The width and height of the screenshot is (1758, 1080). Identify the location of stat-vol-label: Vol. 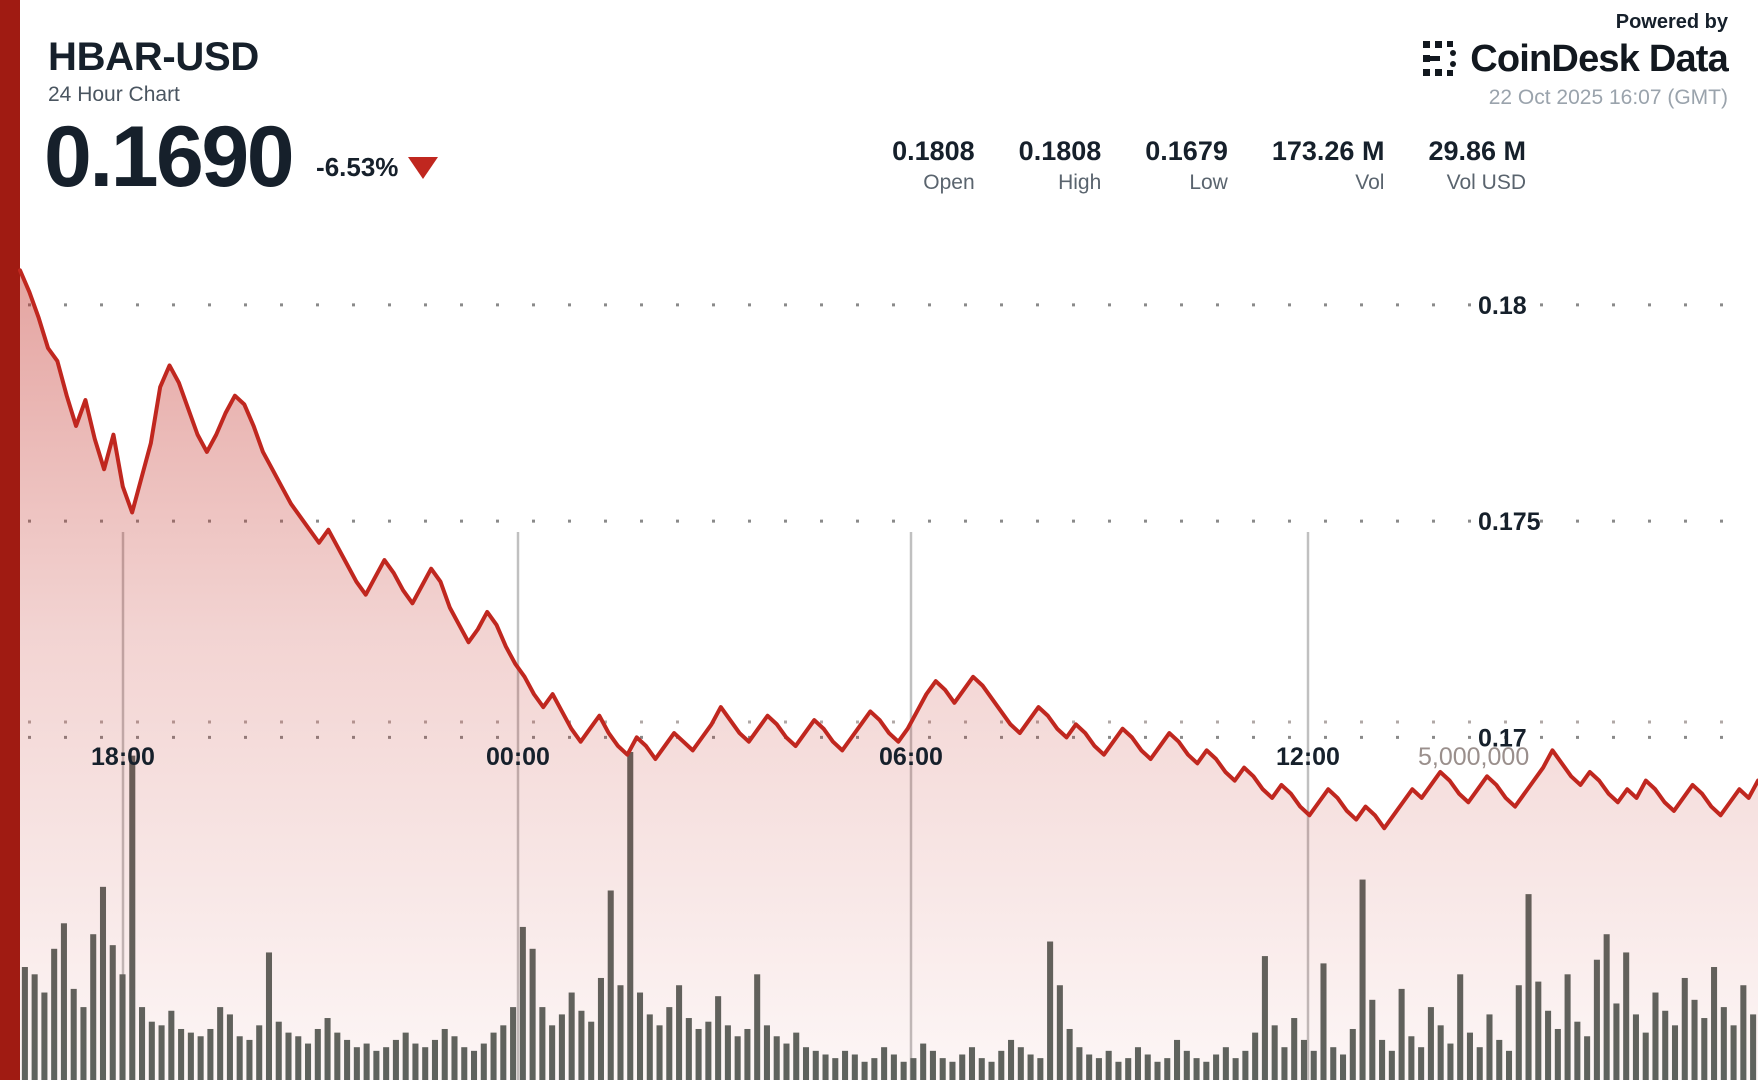
(1370, 183).